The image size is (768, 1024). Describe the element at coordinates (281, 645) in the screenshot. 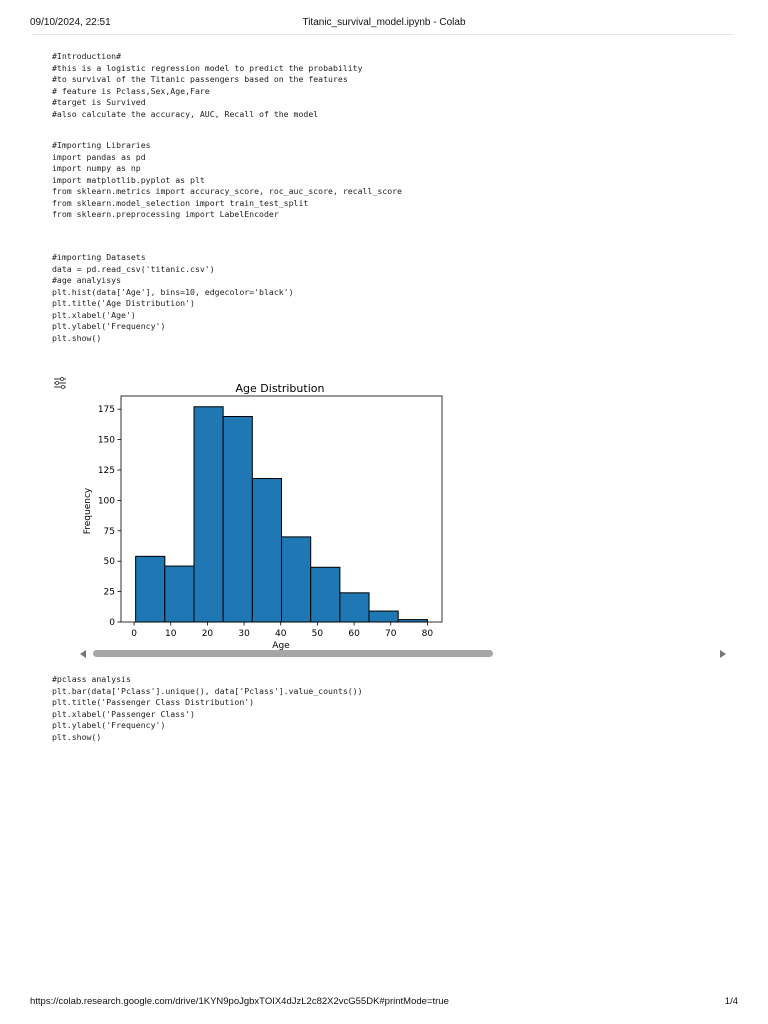

I see `x-axis-label: Age` at that location.